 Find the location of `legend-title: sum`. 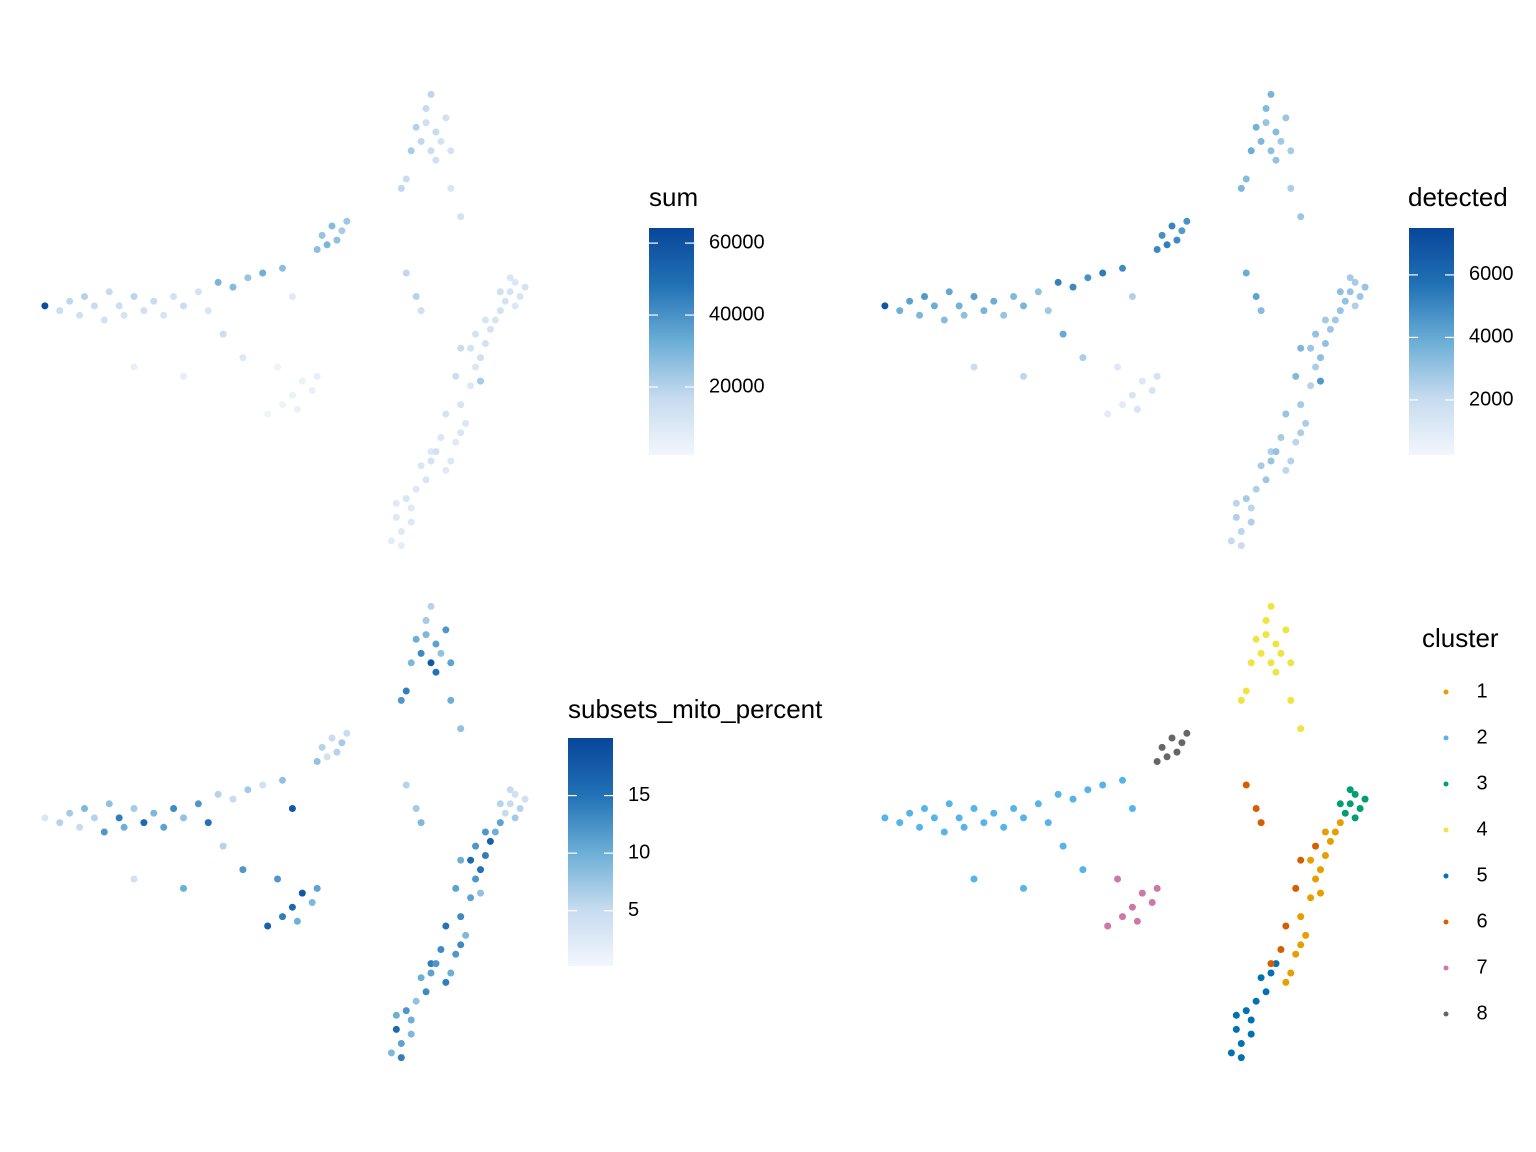

legend-title: sum is located at coordinates (673, 197).